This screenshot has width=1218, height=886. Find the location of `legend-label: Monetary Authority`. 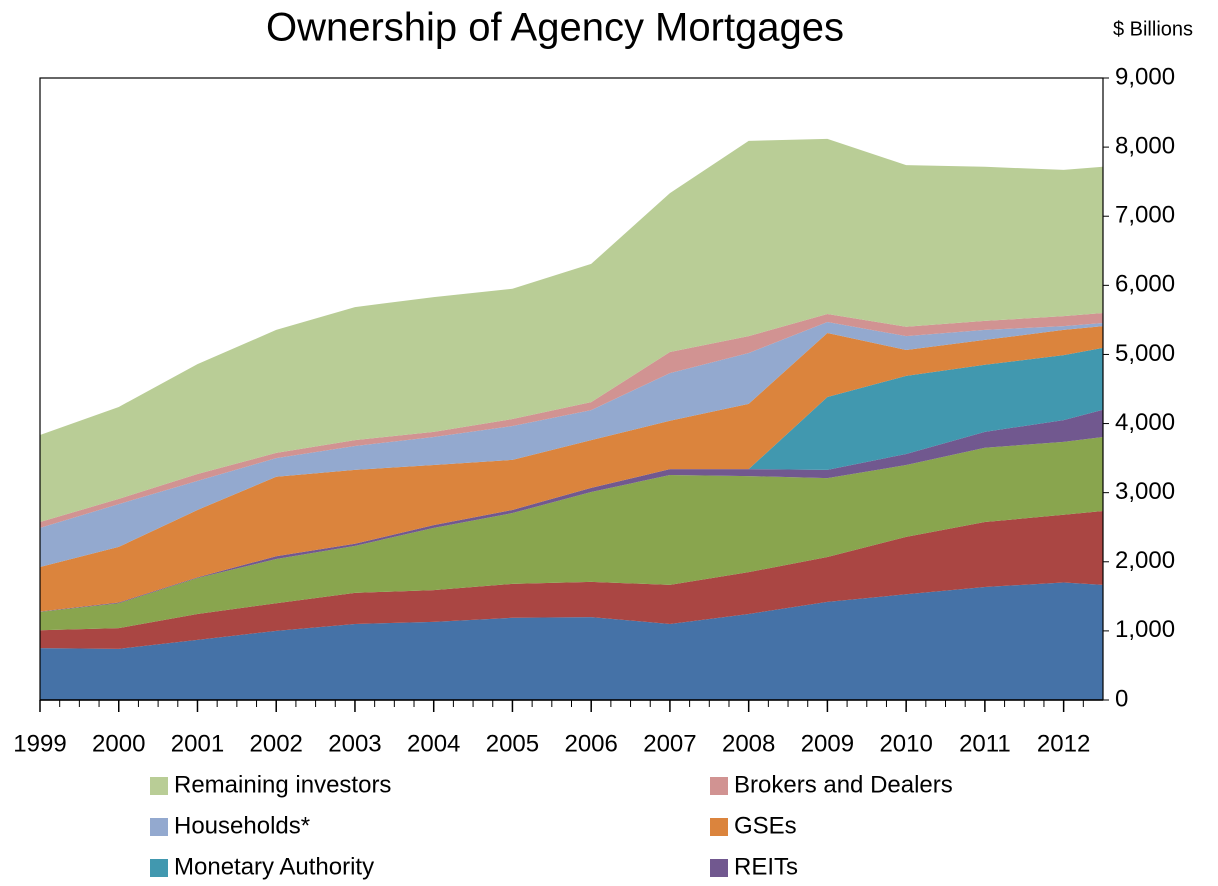

legend-label: Monetary Authority is located at coordinates (274, 866).